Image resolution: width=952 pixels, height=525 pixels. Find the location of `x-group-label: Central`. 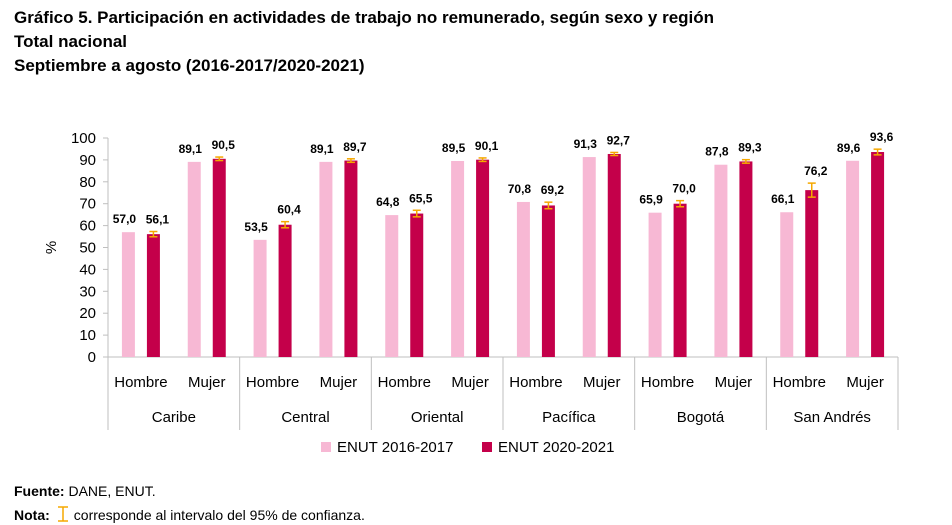

x-group-label: Central is located at coordinates (305, 417).